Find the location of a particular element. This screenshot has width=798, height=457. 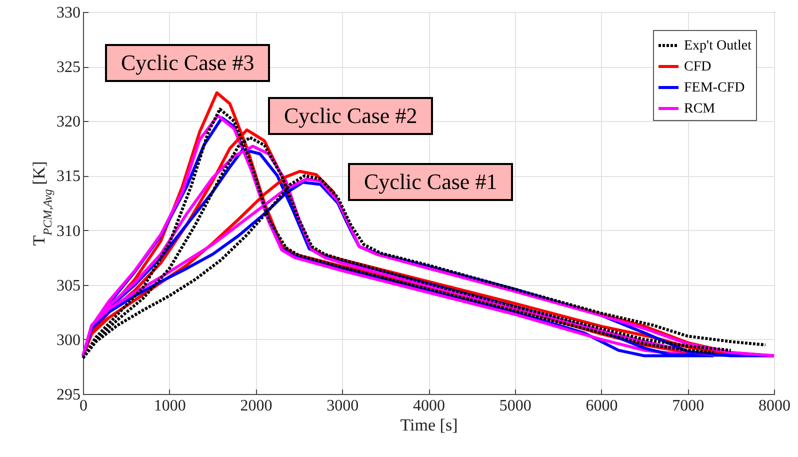

y-tick-label: 330 is located at coordinates (68, 13).